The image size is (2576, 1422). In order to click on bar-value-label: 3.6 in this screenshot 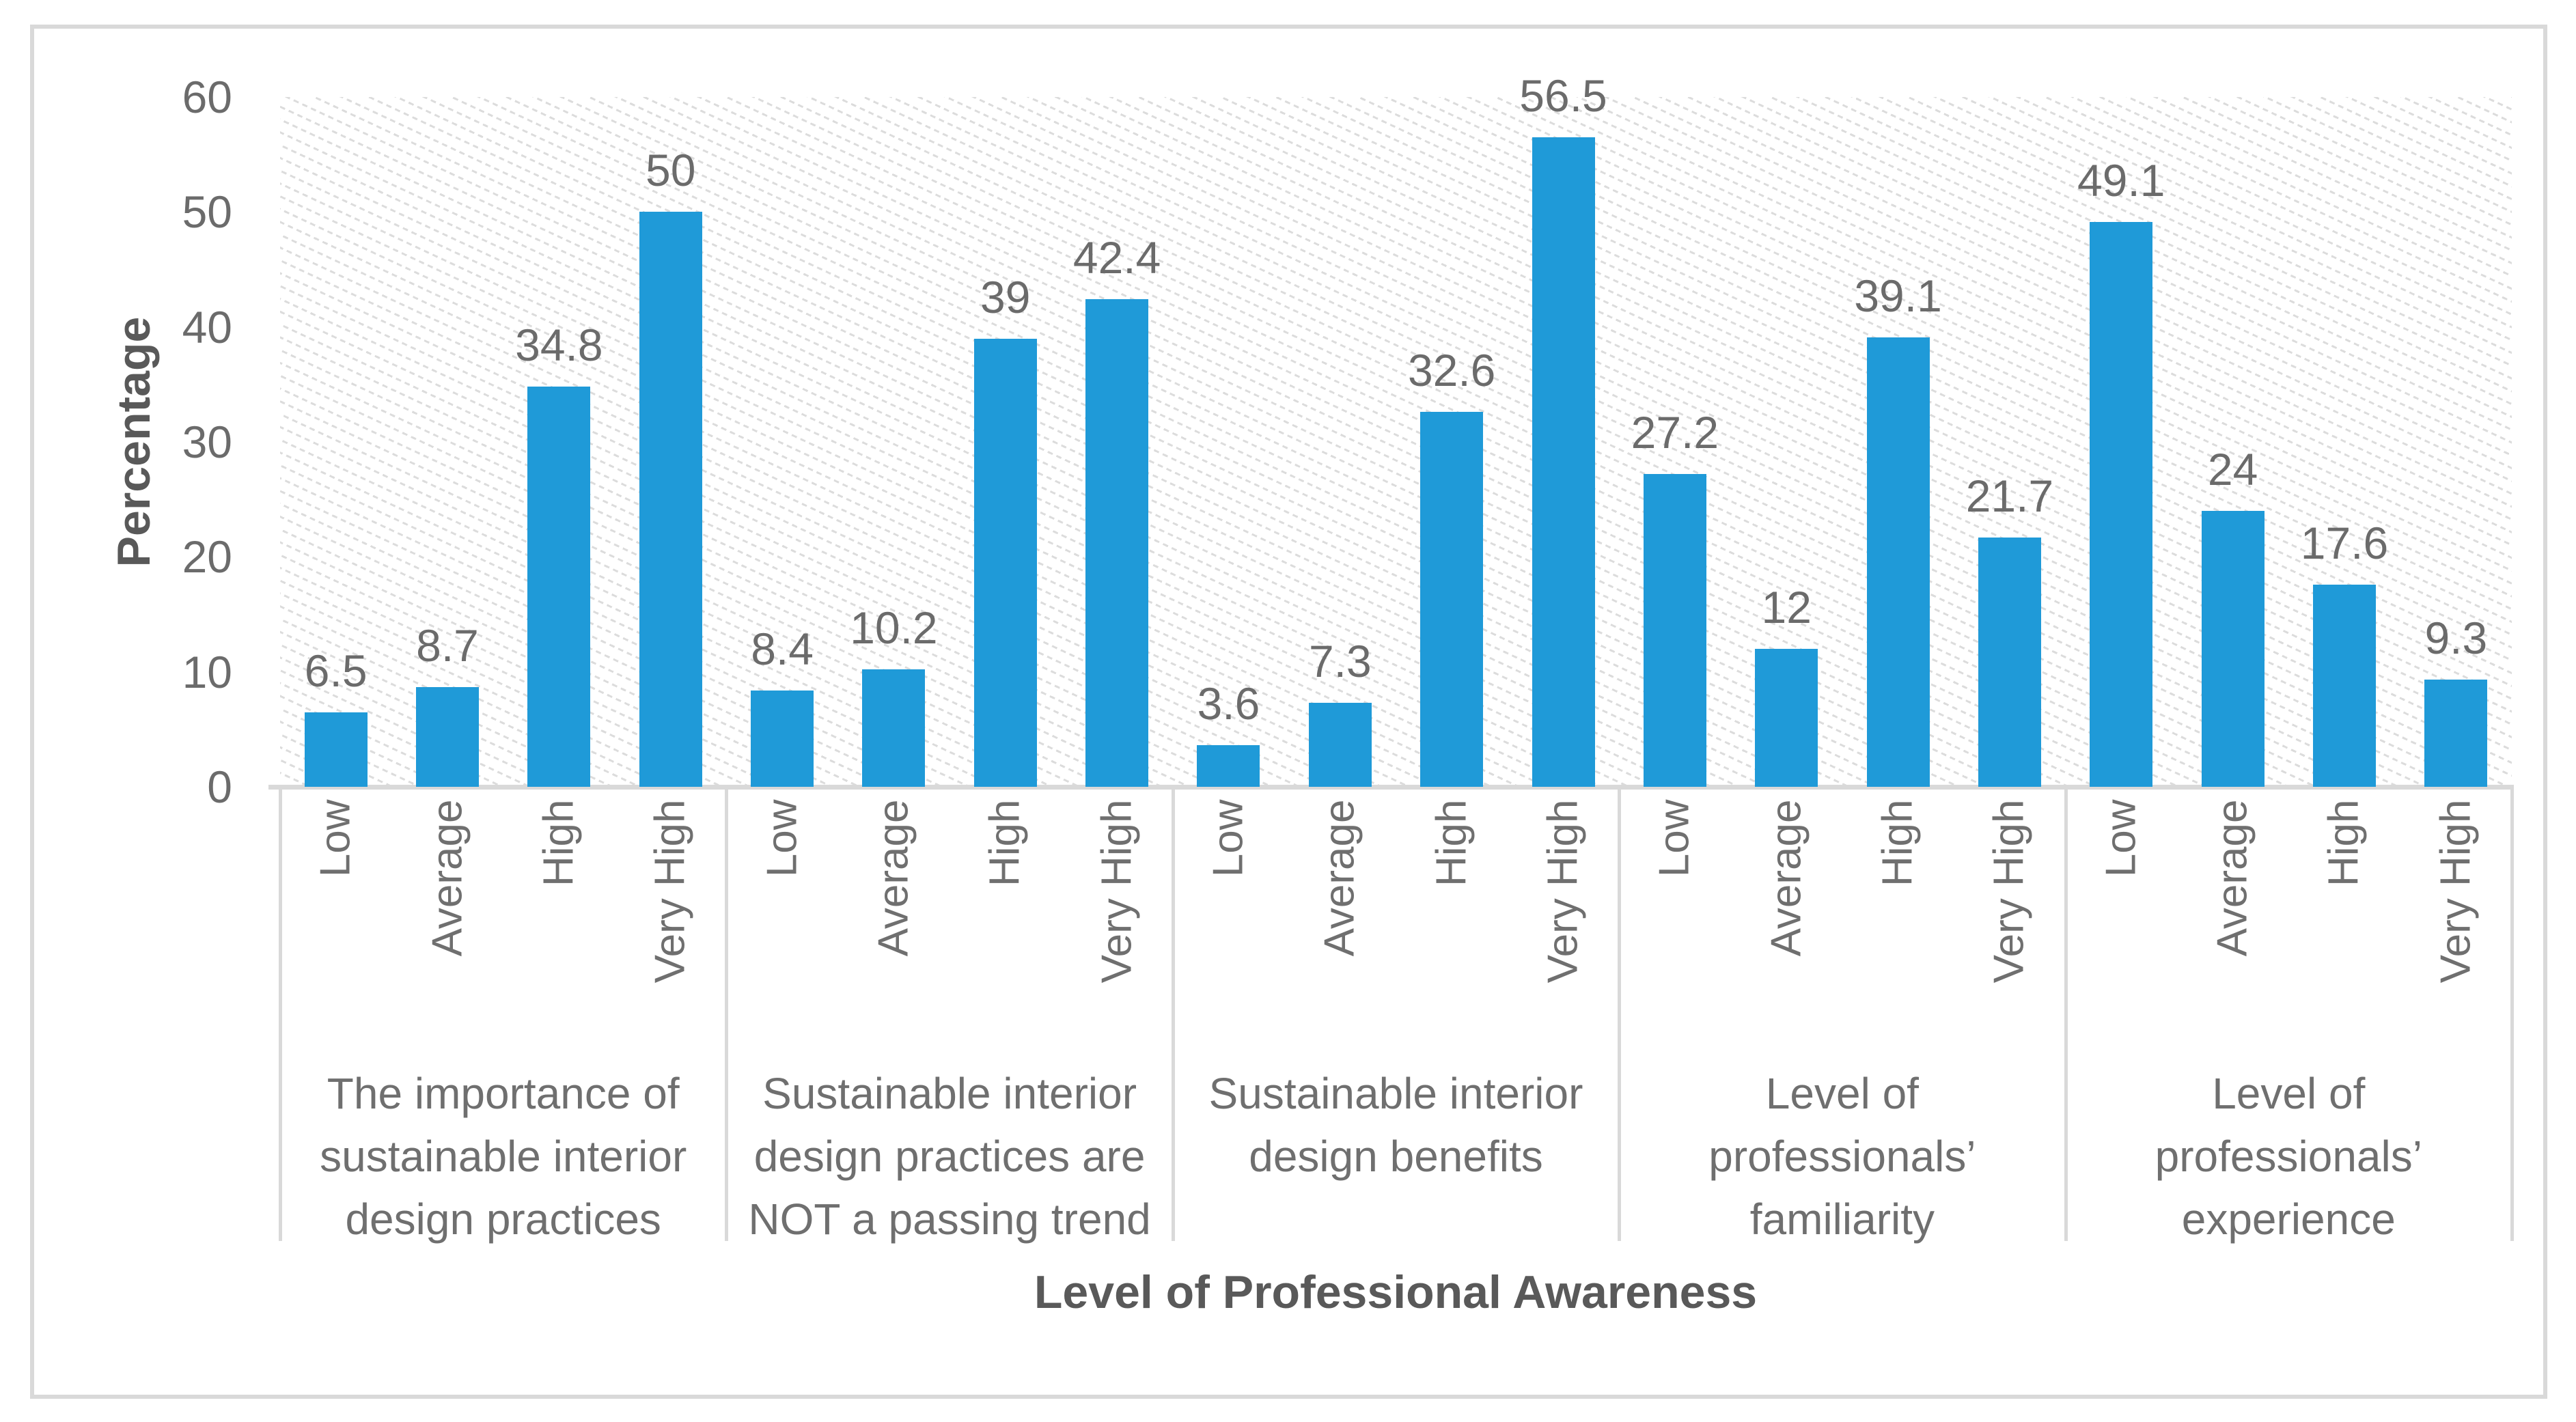, I will do `click(1228, 703)`.